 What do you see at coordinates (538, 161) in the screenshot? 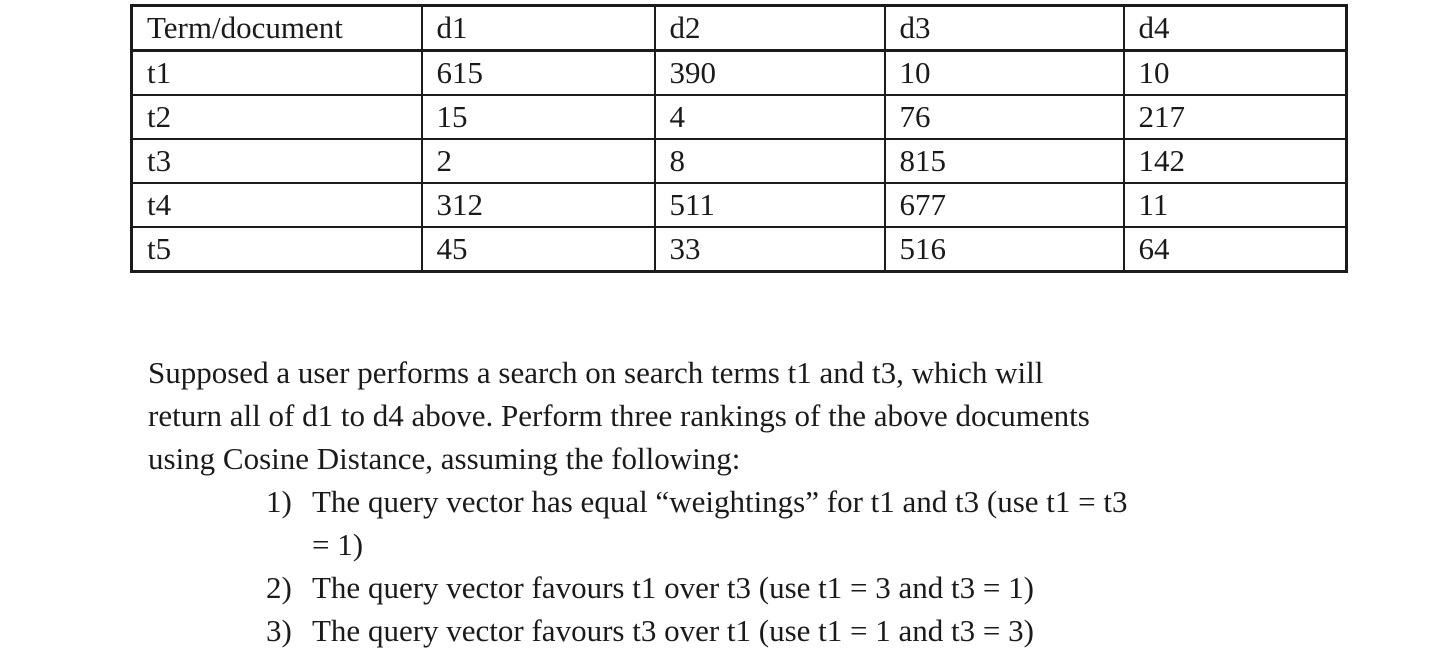
I see `value-cell: 2` at bounding box center [538, 161].